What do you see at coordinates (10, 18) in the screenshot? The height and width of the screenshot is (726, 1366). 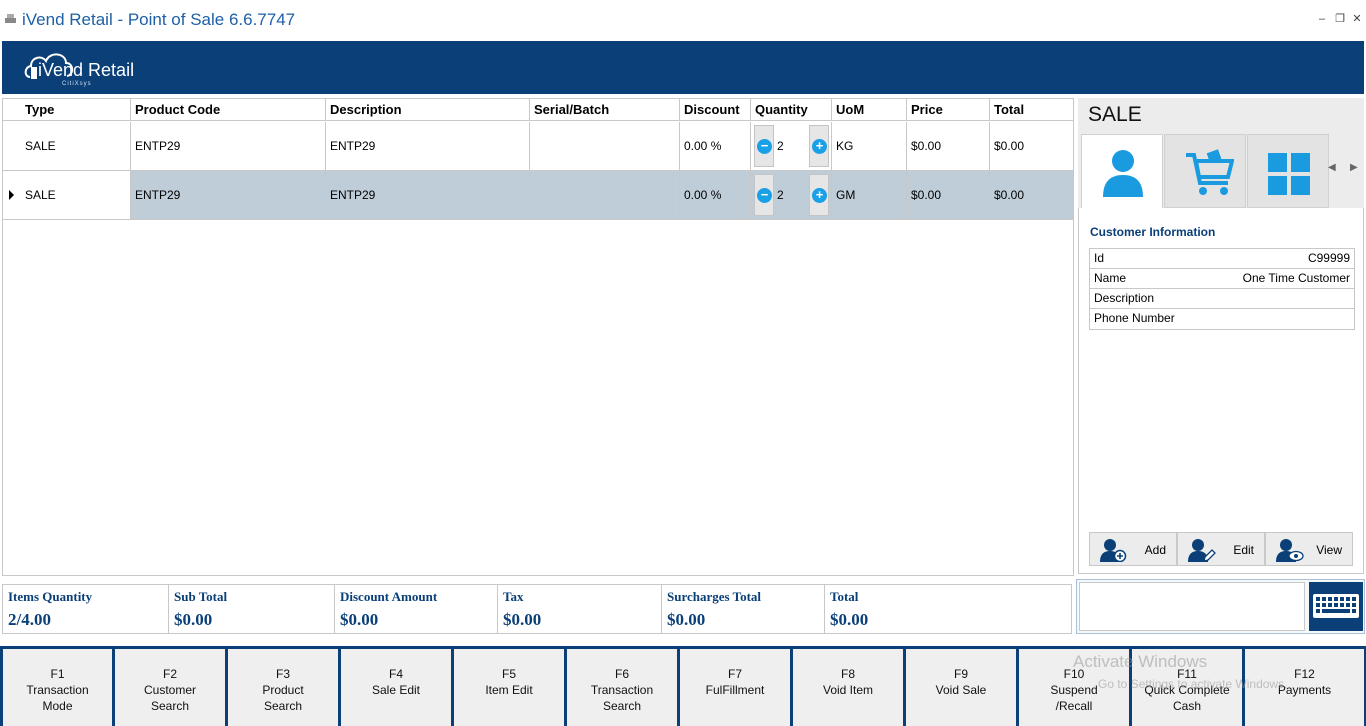 I see `app-icon` at bounding box center [10, 18].